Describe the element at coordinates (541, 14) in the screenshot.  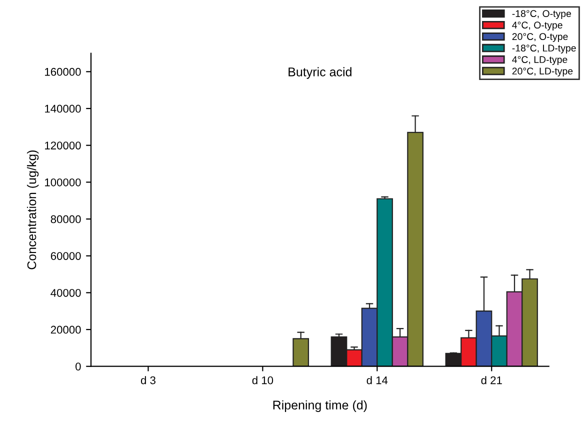
I see `legend-label: -18°C, O-type` at that location.